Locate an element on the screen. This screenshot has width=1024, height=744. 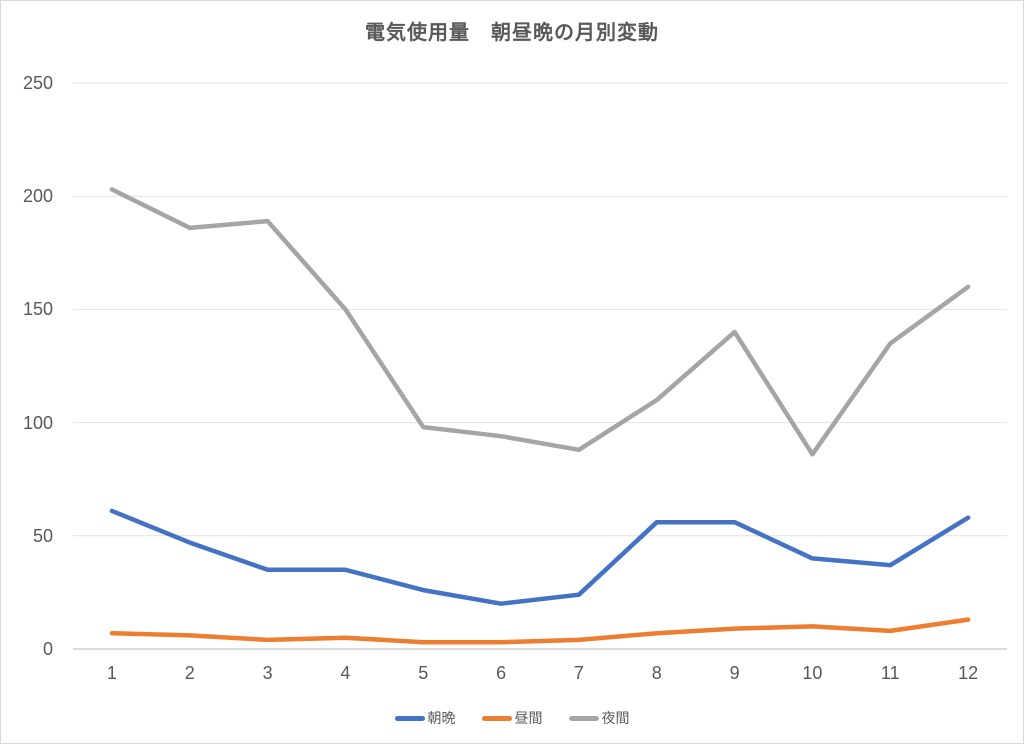
legend-item-夜間: 夜間 is located at coordinates (599, 718).